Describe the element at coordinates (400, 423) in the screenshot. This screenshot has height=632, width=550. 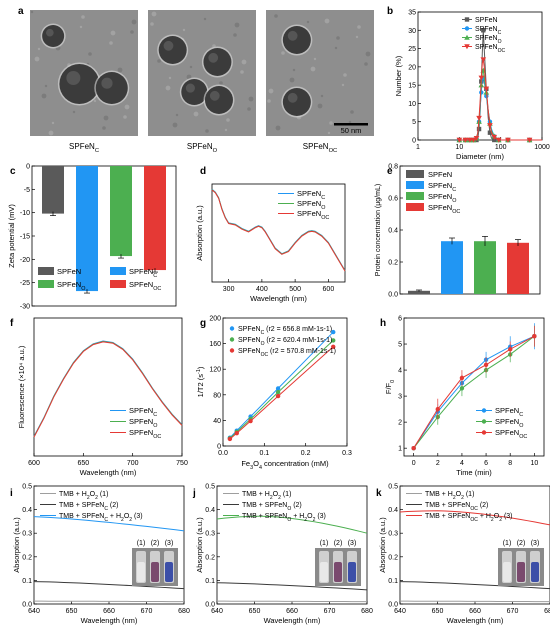
I see `y-tick-label: 2` at that location.